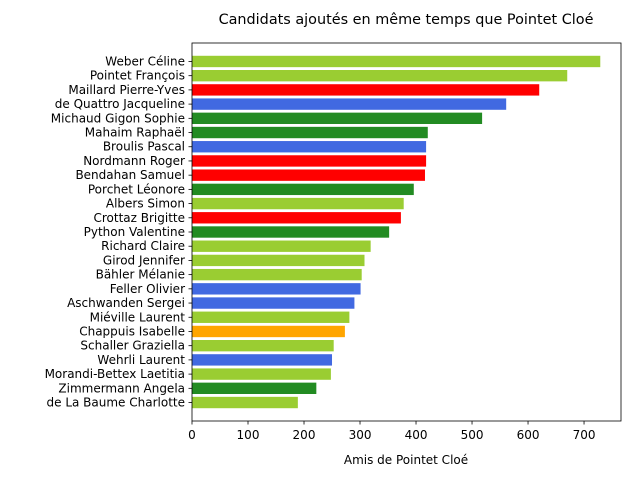 This screenshot has height=484, width=640. Describe the element at coordinates (130, 175) in the screenshot. I see `y-tick-label: Bendahan Samuel` at that location.